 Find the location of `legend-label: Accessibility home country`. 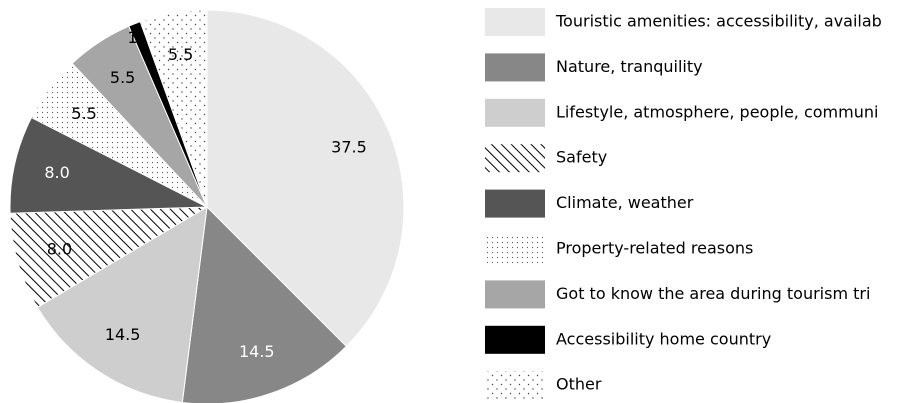

legend-label: Accessibility home country is located at coordinates (663, 338).